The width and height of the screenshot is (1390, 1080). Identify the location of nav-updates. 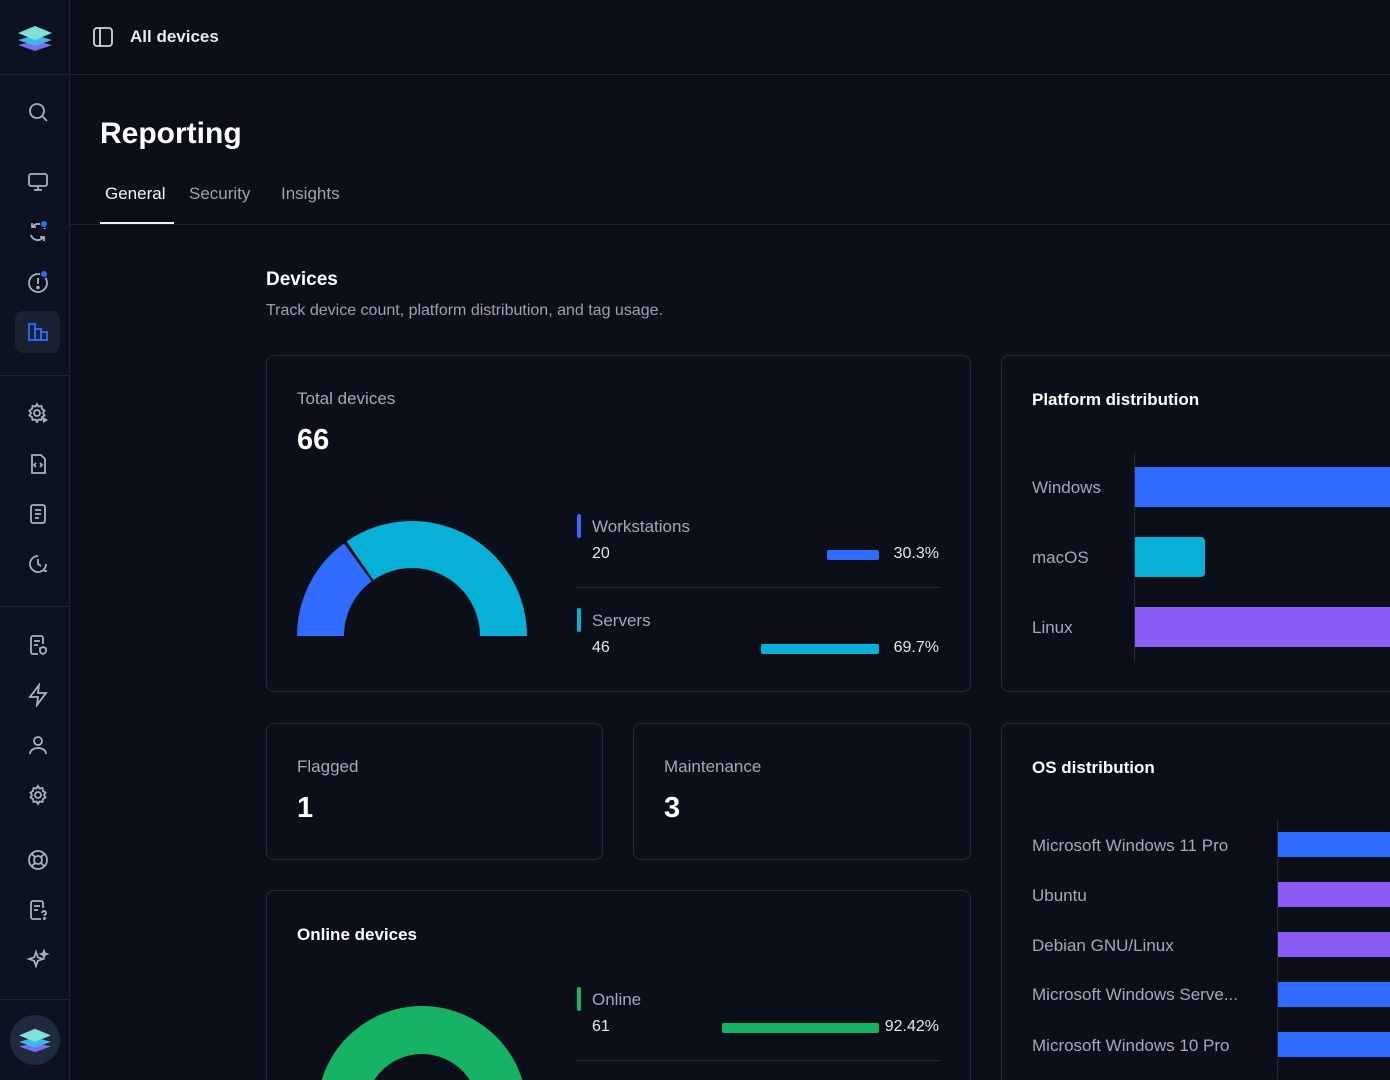
(37, 232).